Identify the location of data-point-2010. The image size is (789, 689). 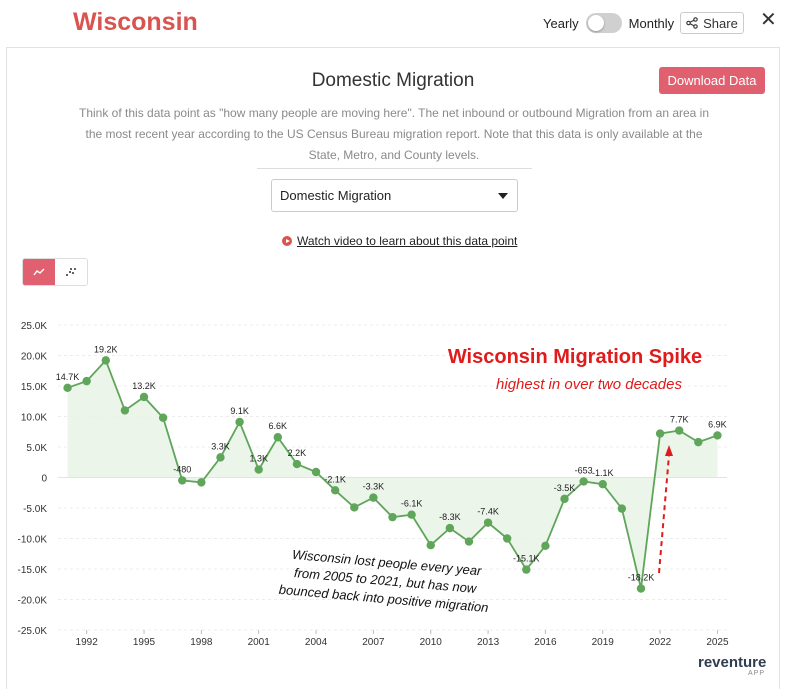
(430, 545).